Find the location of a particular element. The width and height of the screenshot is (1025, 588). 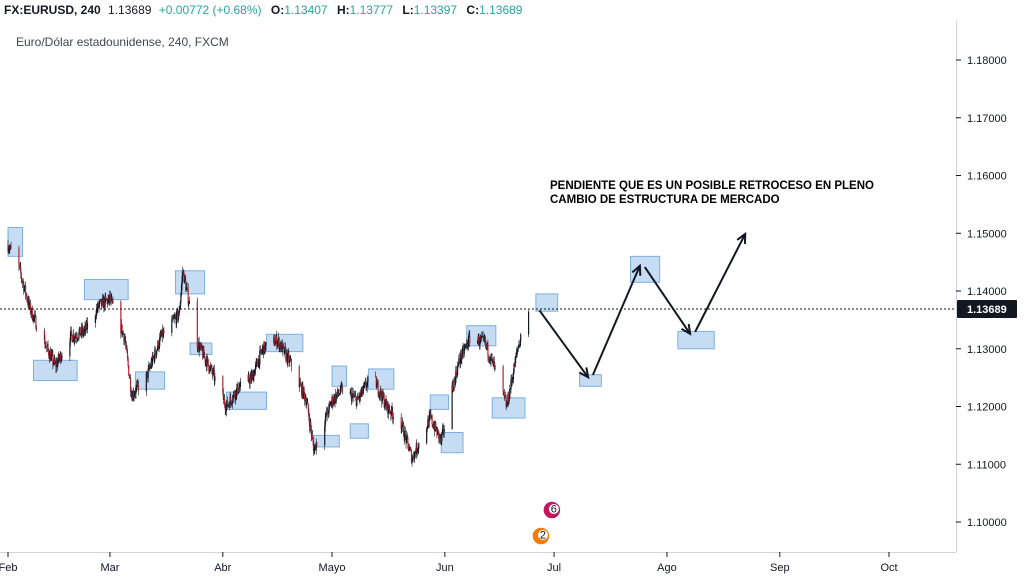

high-value: 1.13777 is located at coordinates (371, 10).